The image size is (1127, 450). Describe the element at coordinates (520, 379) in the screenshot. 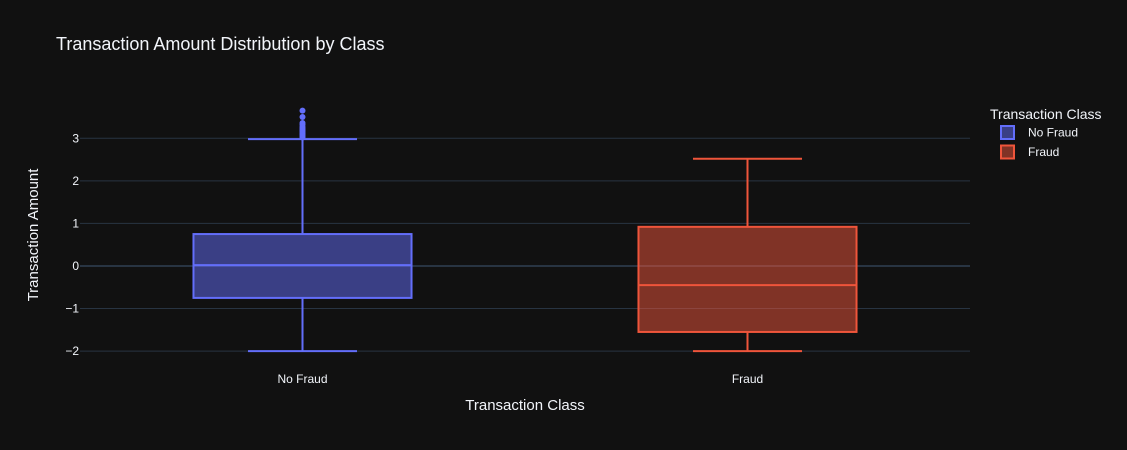

I see `x-axis-ticks: No Fraud Fraud` at that location.